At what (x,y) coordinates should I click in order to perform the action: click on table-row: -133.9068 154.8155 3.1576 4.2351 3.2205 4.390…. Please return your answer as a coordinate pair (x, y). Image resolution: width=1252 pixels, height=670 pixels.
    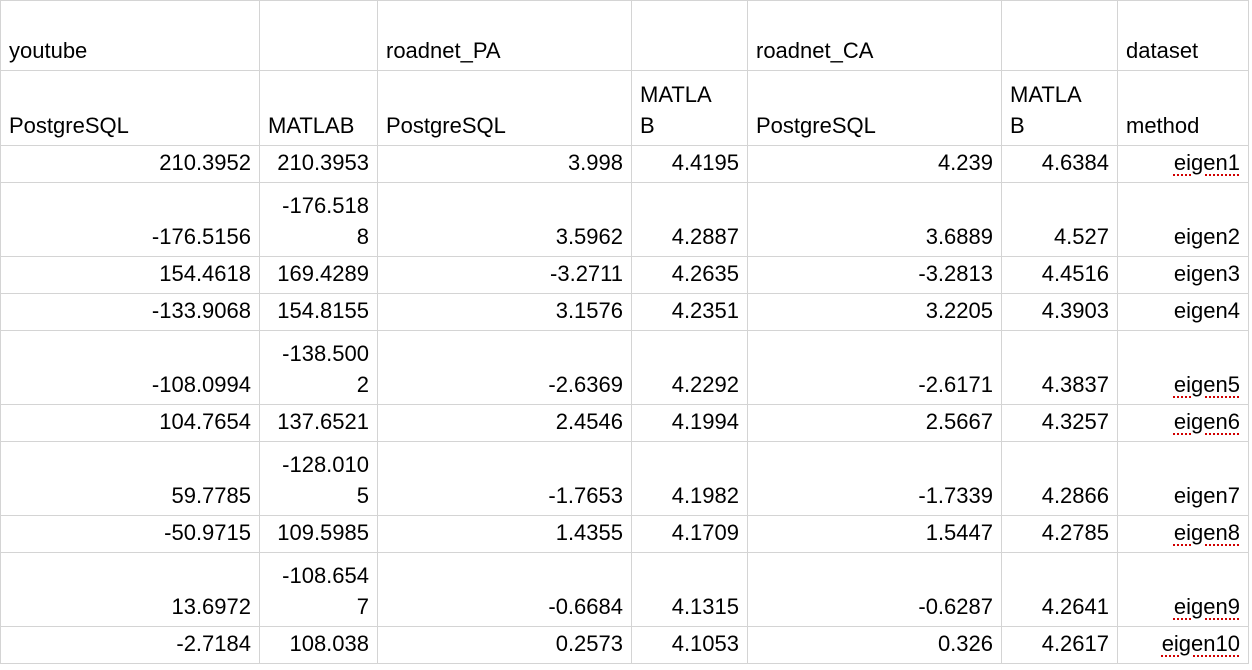
    Looking at the image, I should click on (624, 312).